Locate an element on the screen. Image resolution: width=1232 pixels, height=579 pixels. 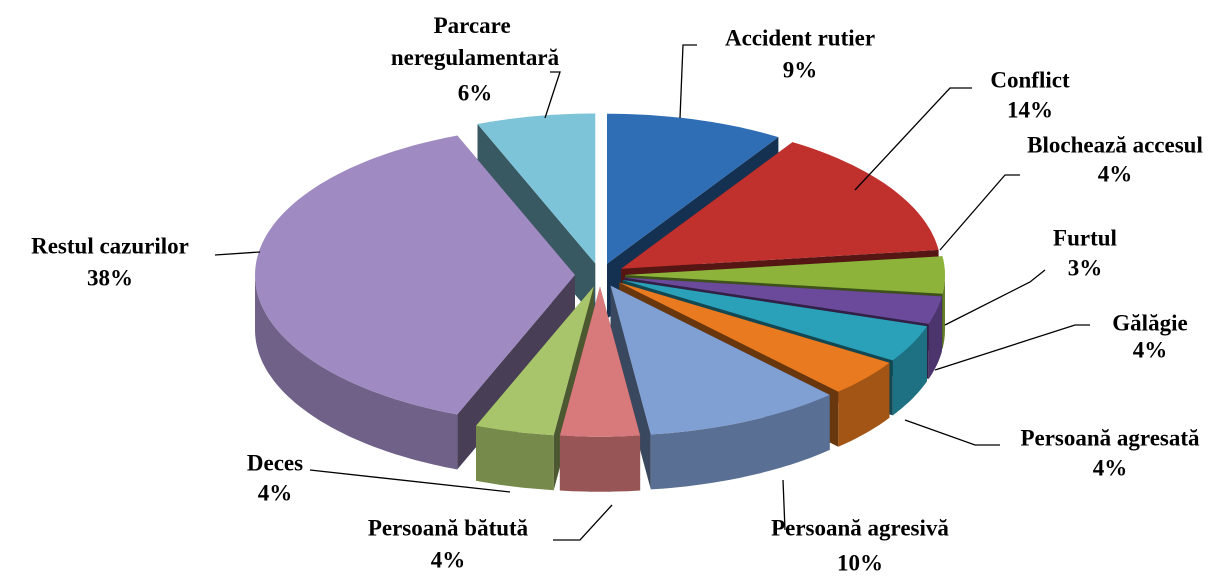
value-label: 9% is located at coordinates (800, 69).